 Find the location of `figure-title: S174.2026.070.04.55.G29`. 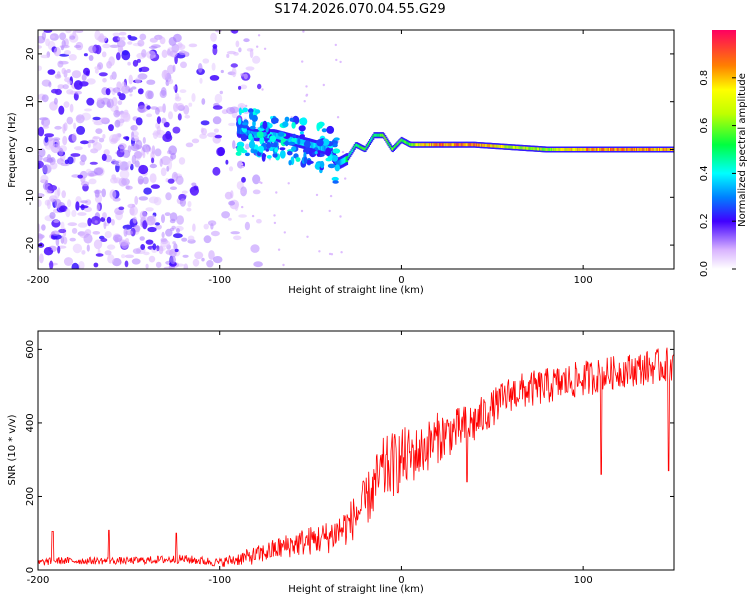

figure-title: S174.2026.070.04.55.G29 is located at coordinates (359, 9).